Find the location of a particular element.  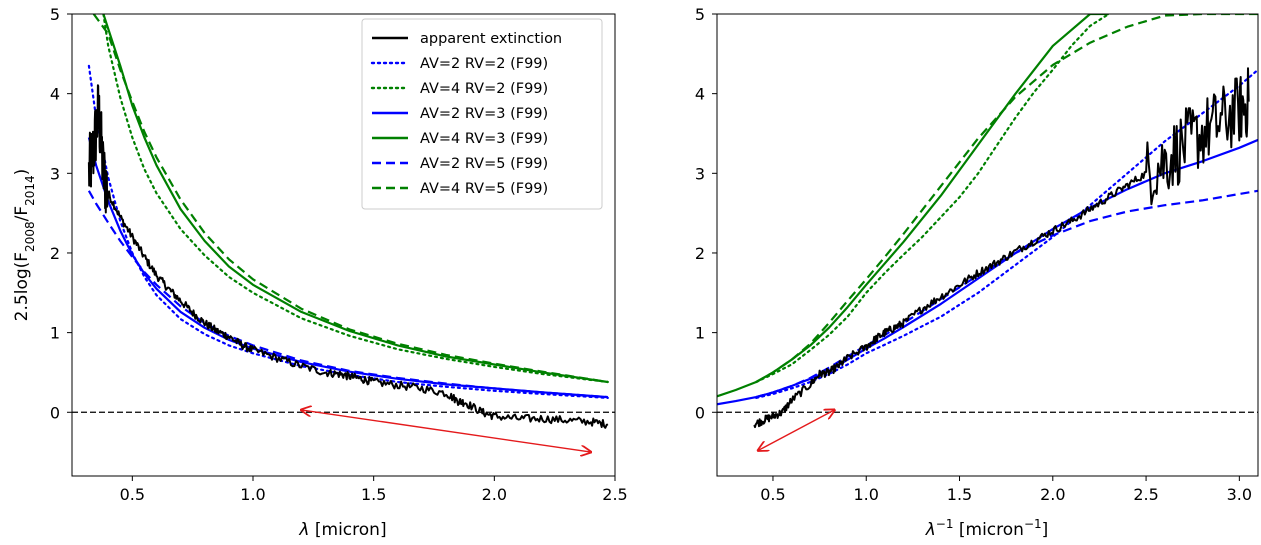

left-x-axis-lambda: λ is located at coordinates (303, 530).